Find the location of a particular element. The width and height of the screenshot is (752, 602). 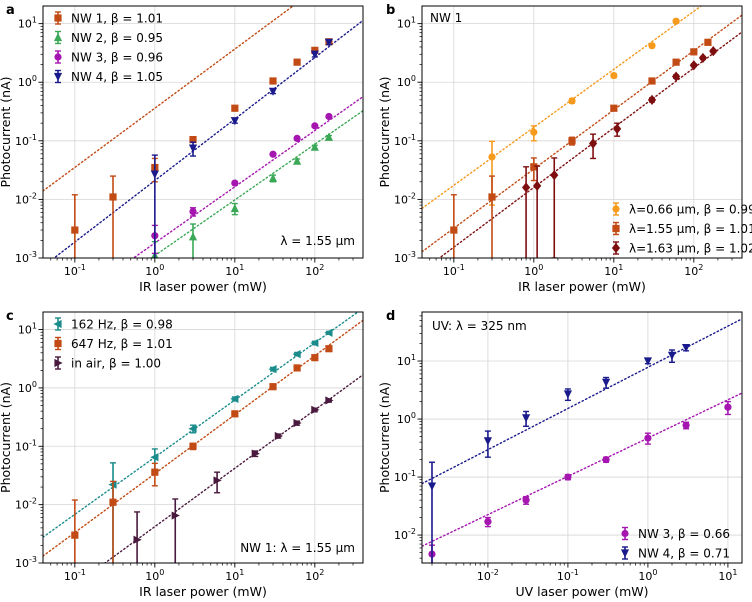

annotation: λ = 1.55 µm is located at coordinates (317, 241).